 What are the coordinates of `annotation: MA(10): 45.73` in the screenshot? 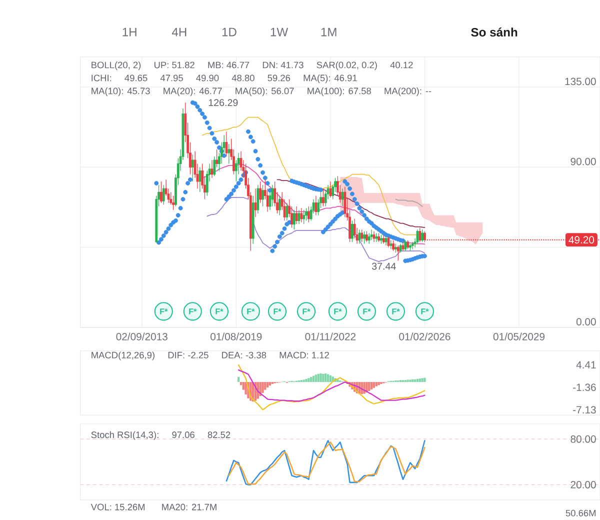 It's located at (121, 92).